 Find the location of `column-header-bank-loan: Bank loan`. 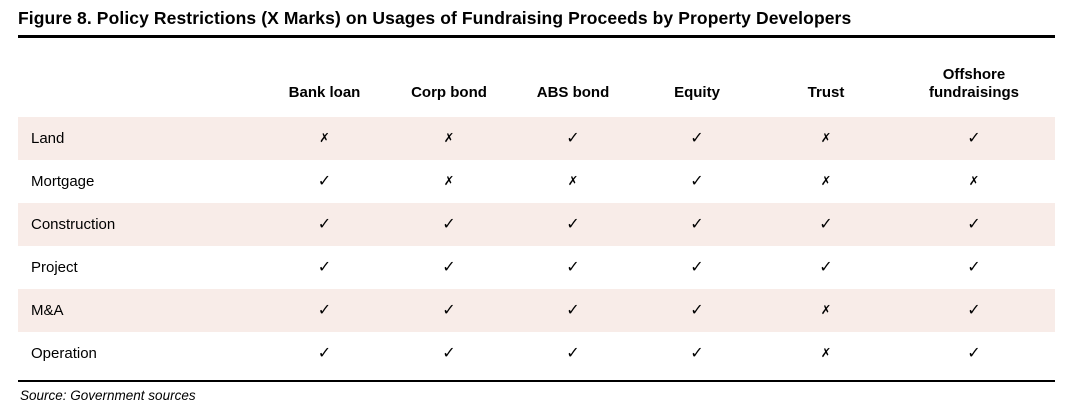

column-header-bank-loan: Bank loan is located at coordinates (324, 77).